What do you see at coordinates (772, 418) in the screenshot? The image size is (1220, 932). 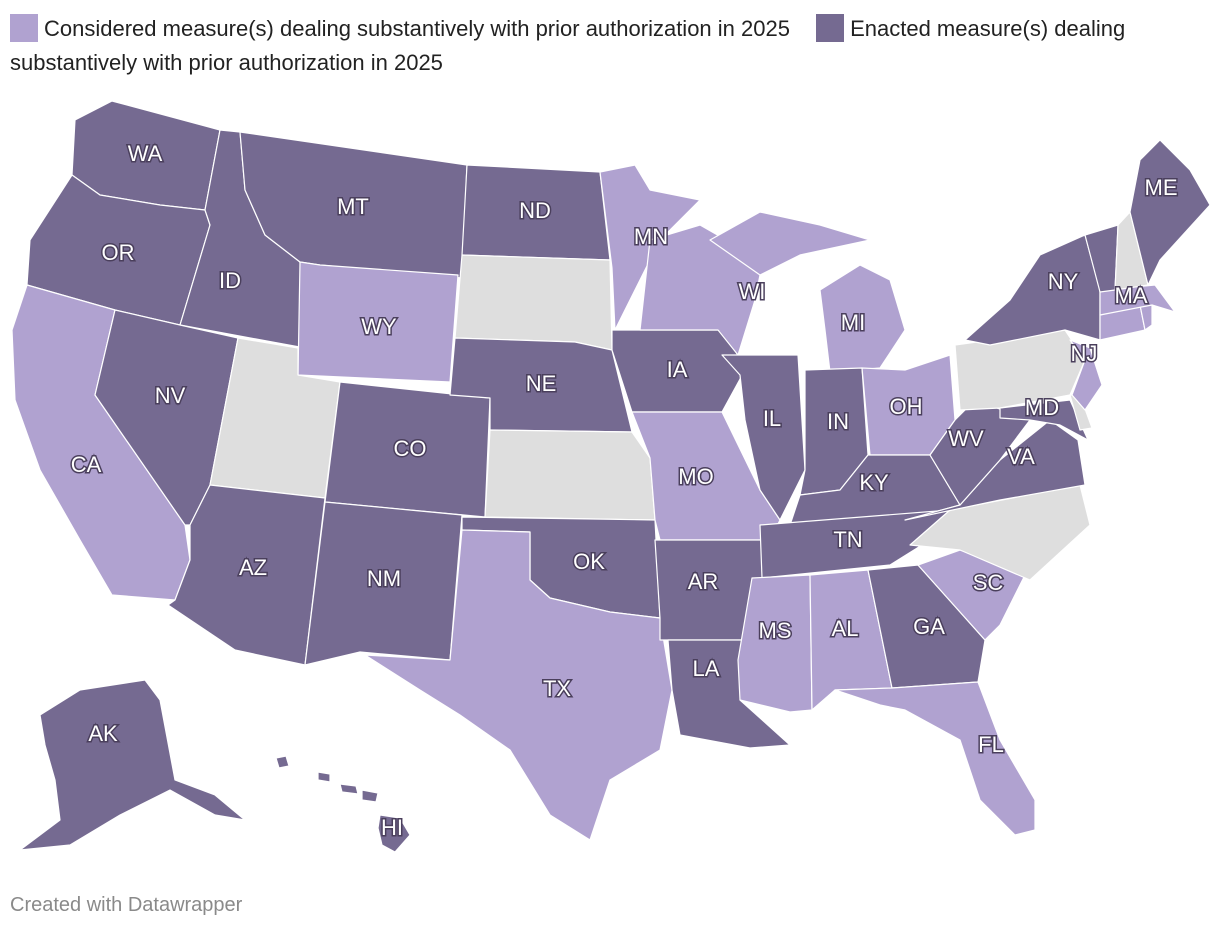 I see `state-label-il: IL` at bounding box center [772, 418].